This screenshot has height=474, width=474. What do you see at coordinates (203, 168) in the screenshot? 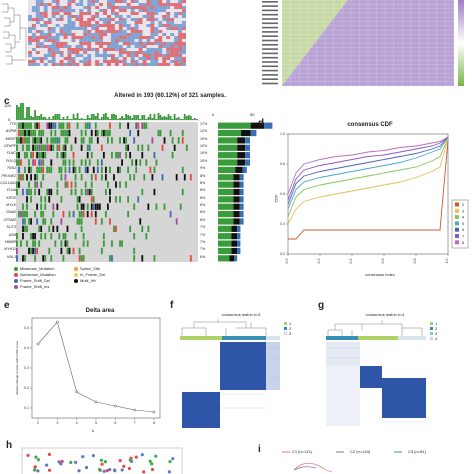
I see `percent-label: 9%` at bounding box center [203, 168].